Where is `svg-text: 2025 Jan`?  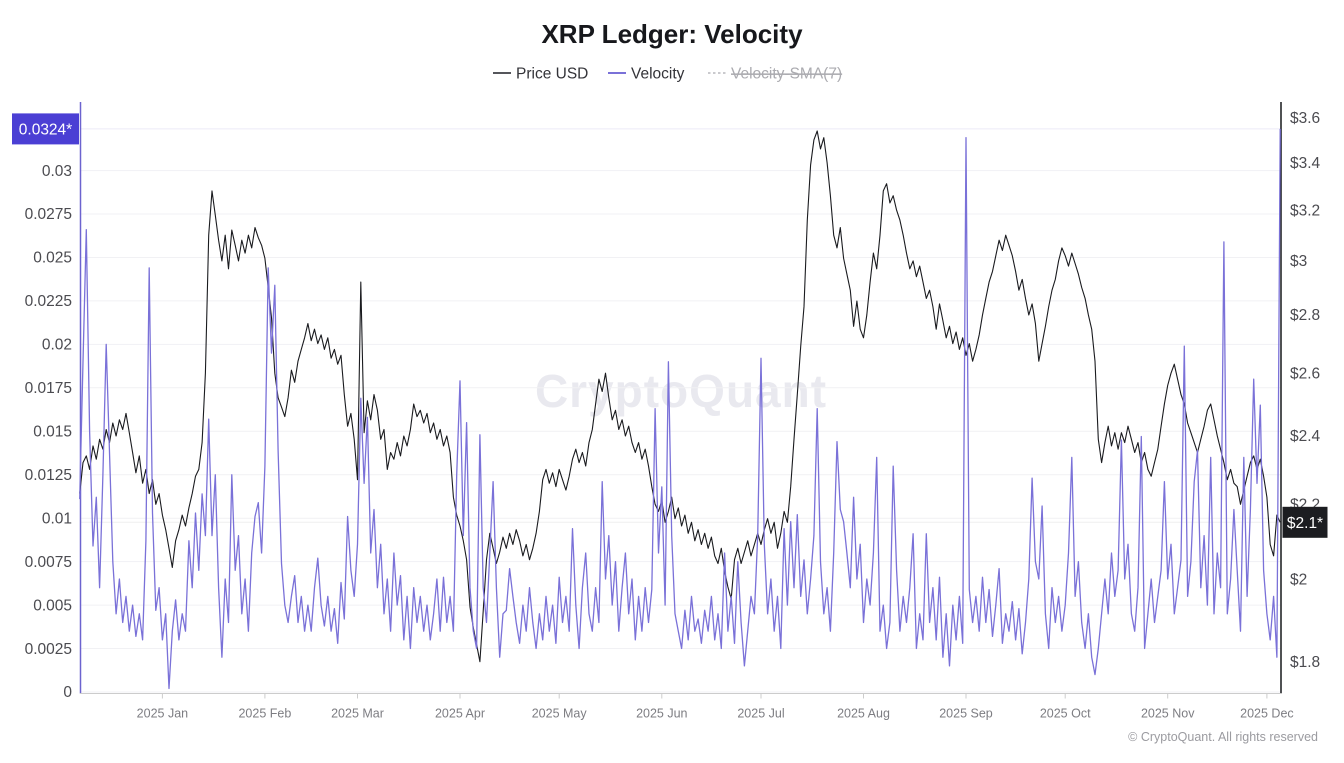 svg-text: 2025 Jan is located at coordinates (162, 714).